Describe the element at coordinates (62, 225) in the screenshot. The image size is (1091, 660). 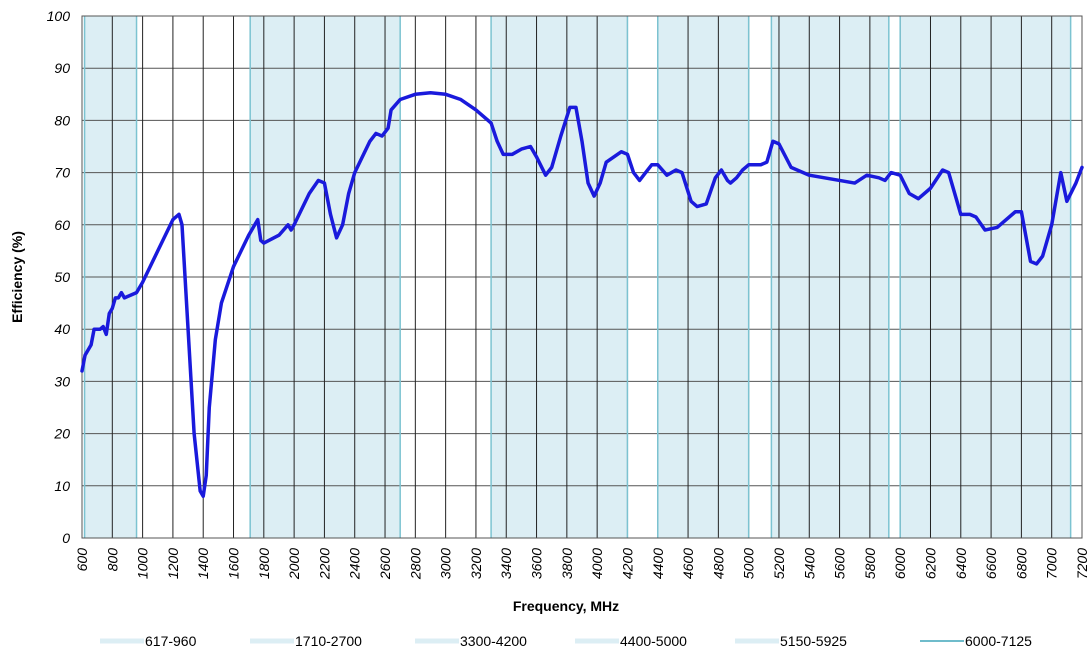
I see `y-tick-label: 60` at that location.